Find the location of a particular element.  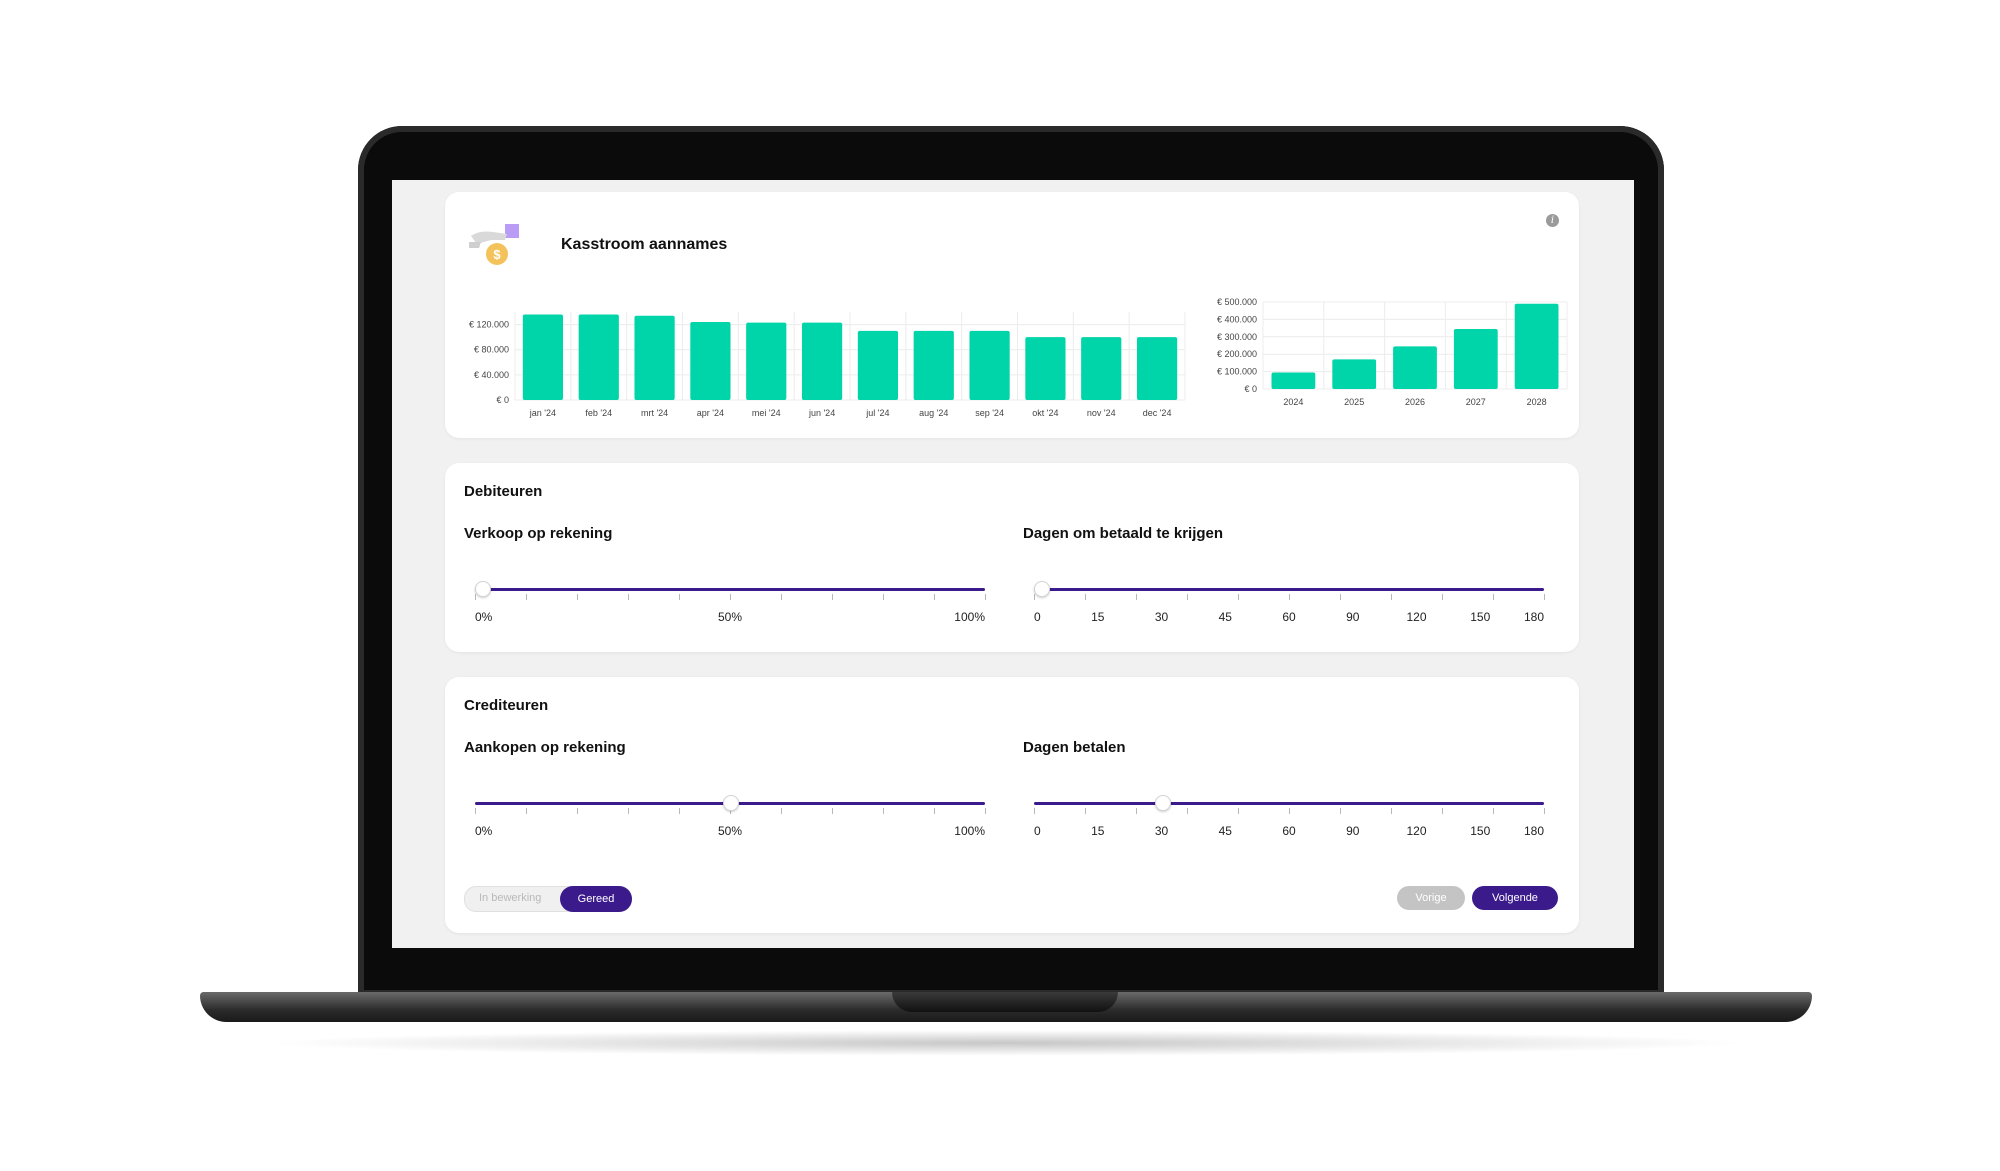

info-icon: i is located at coordinates (1552, 220).